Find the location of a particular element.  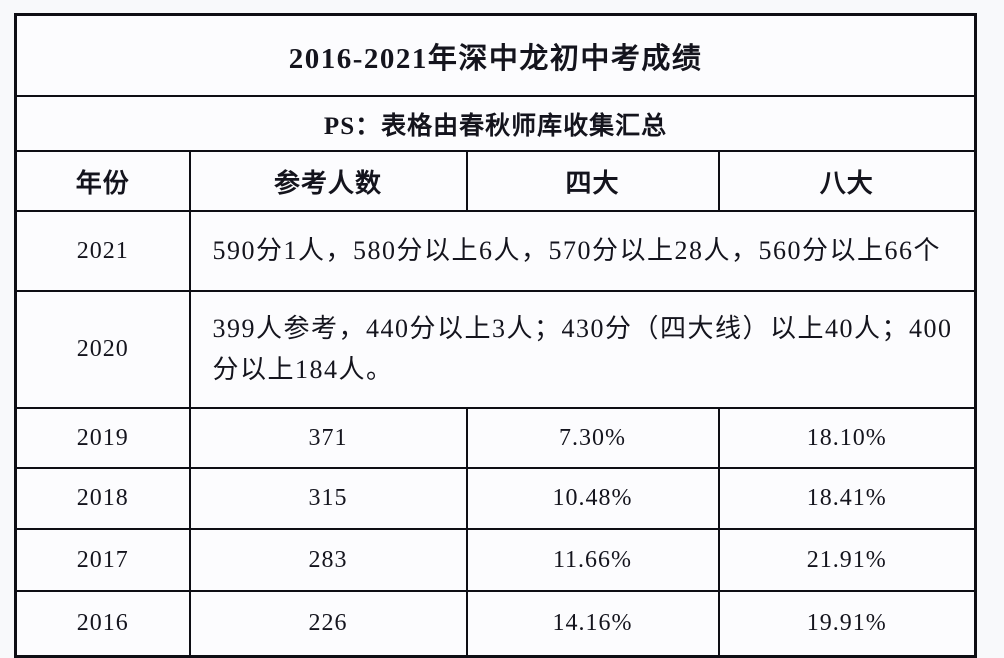

column-header-eight: 八大 is located at coordinates (847, 181).